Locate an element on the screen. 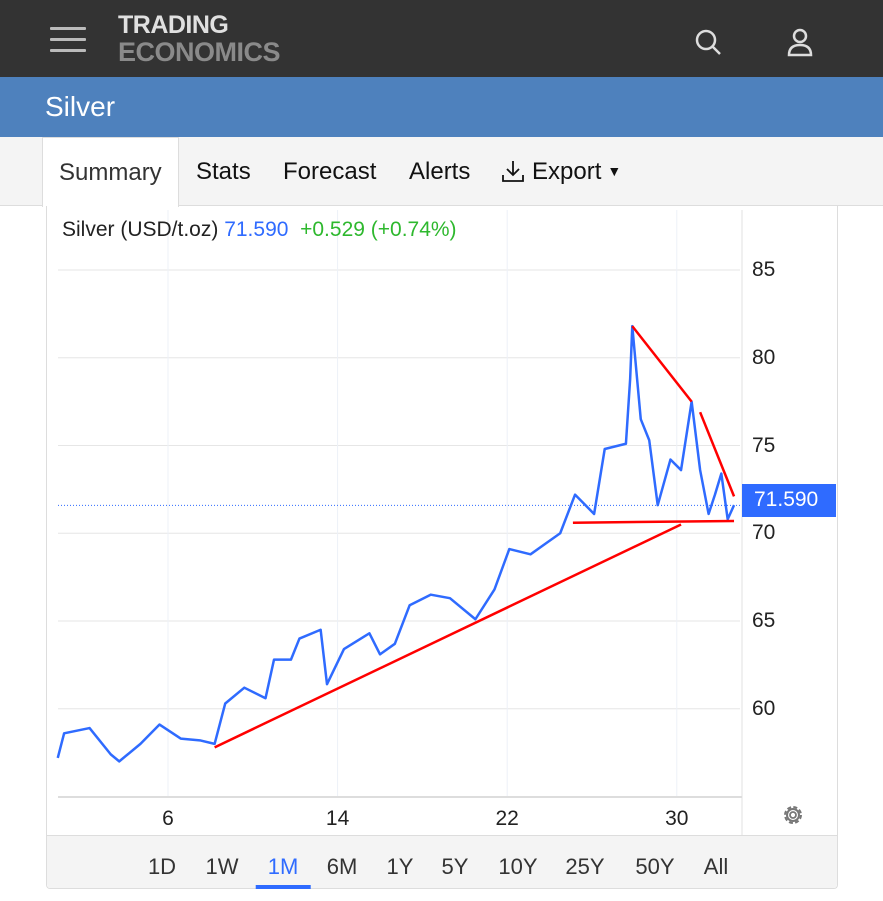  range-button-6m: 6M is located at coordinates (342, 866).